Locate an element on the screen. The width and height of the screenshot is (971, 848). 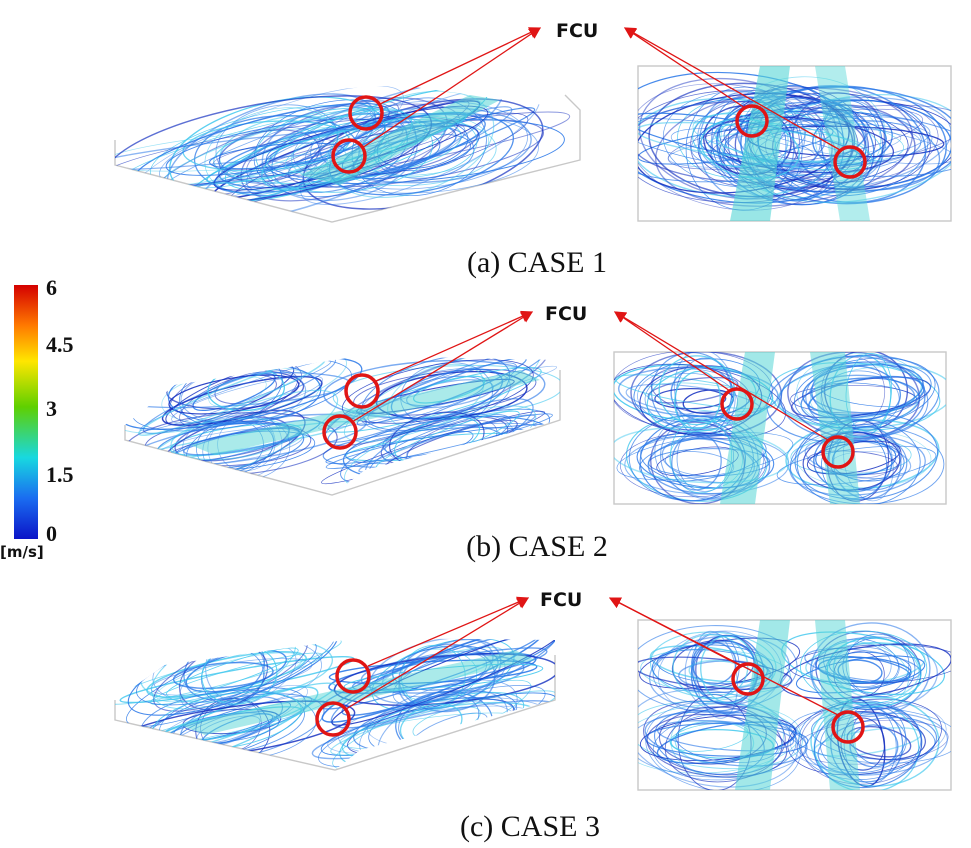
colorbar: 6 4.5 3 1.5 0 [m/s] is located at coordinates (37, 418).